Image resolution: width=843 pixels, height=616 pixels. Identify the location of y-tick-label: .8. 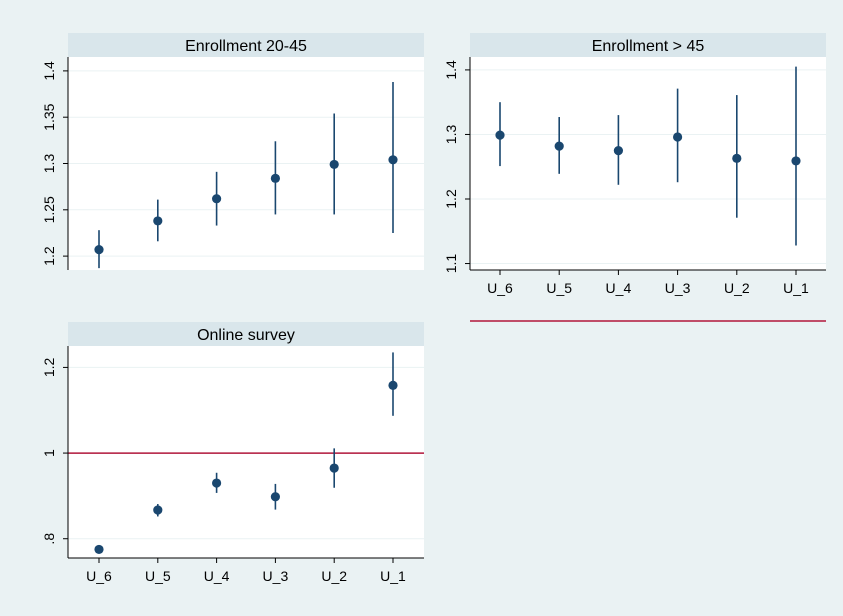
(49, 539).